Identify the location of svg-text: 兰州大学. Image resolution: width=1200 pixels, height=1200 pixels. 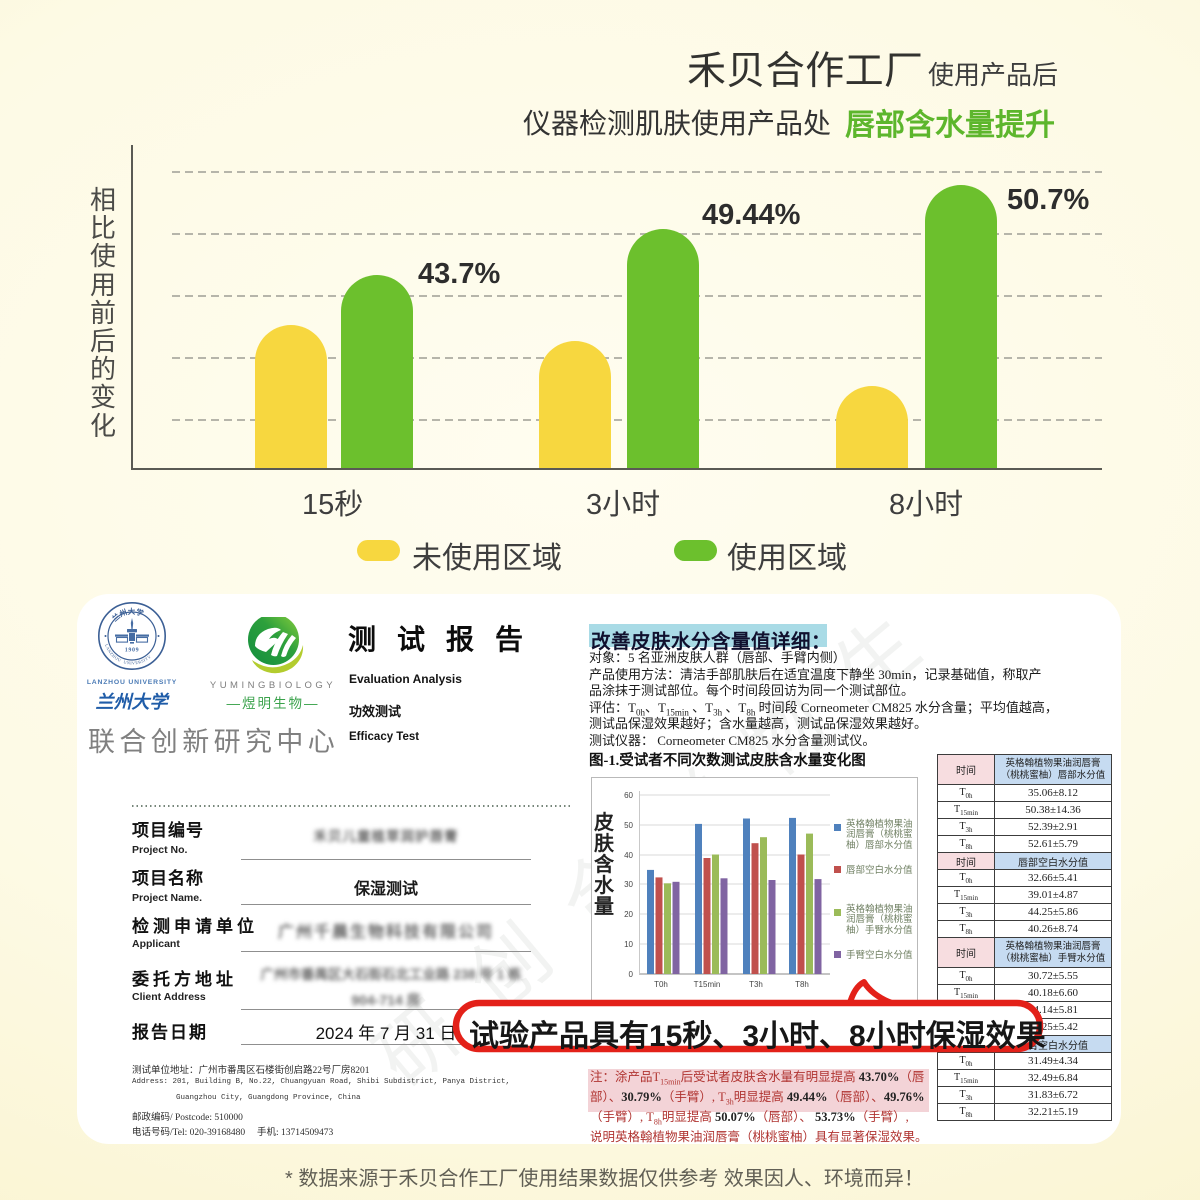
(128, 614).